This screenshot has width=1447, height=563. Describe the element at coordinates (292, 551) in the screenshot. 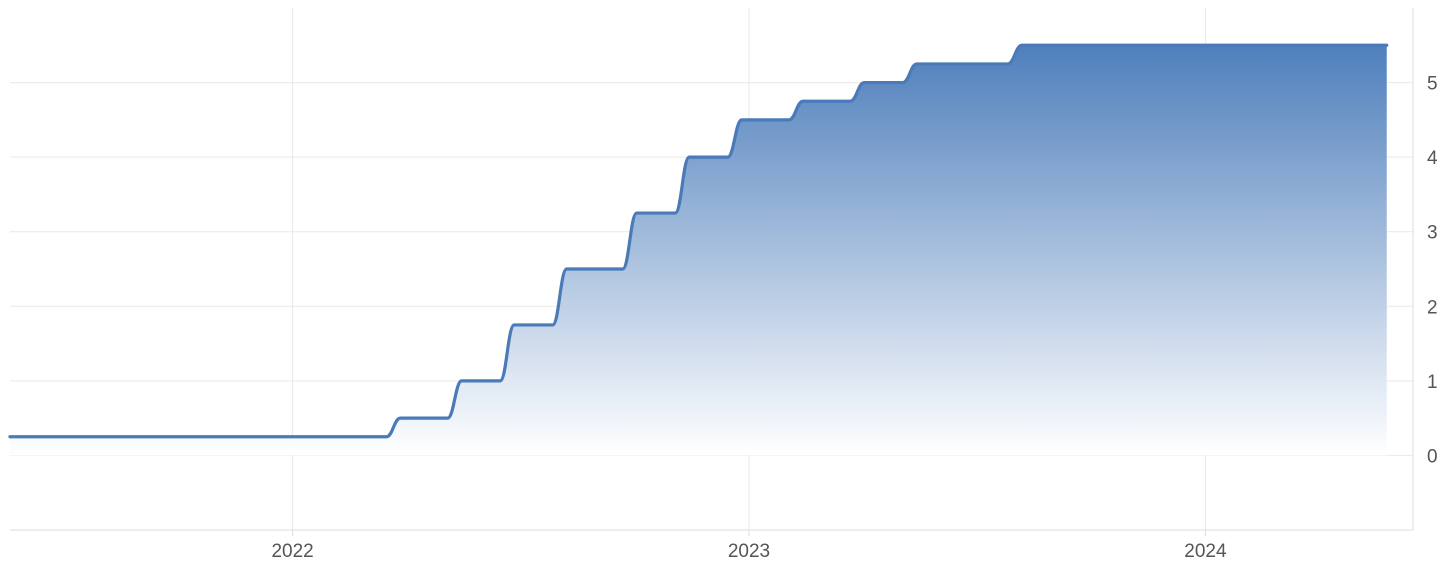

I see `x-tick-label: 2022` at that location.